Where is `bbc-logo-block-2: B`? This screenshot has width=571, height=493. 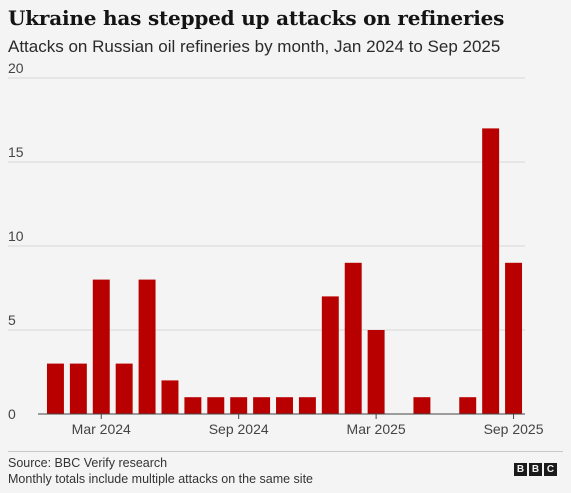 bbc-logo-block-2: B is located at coordinates (535, 469).